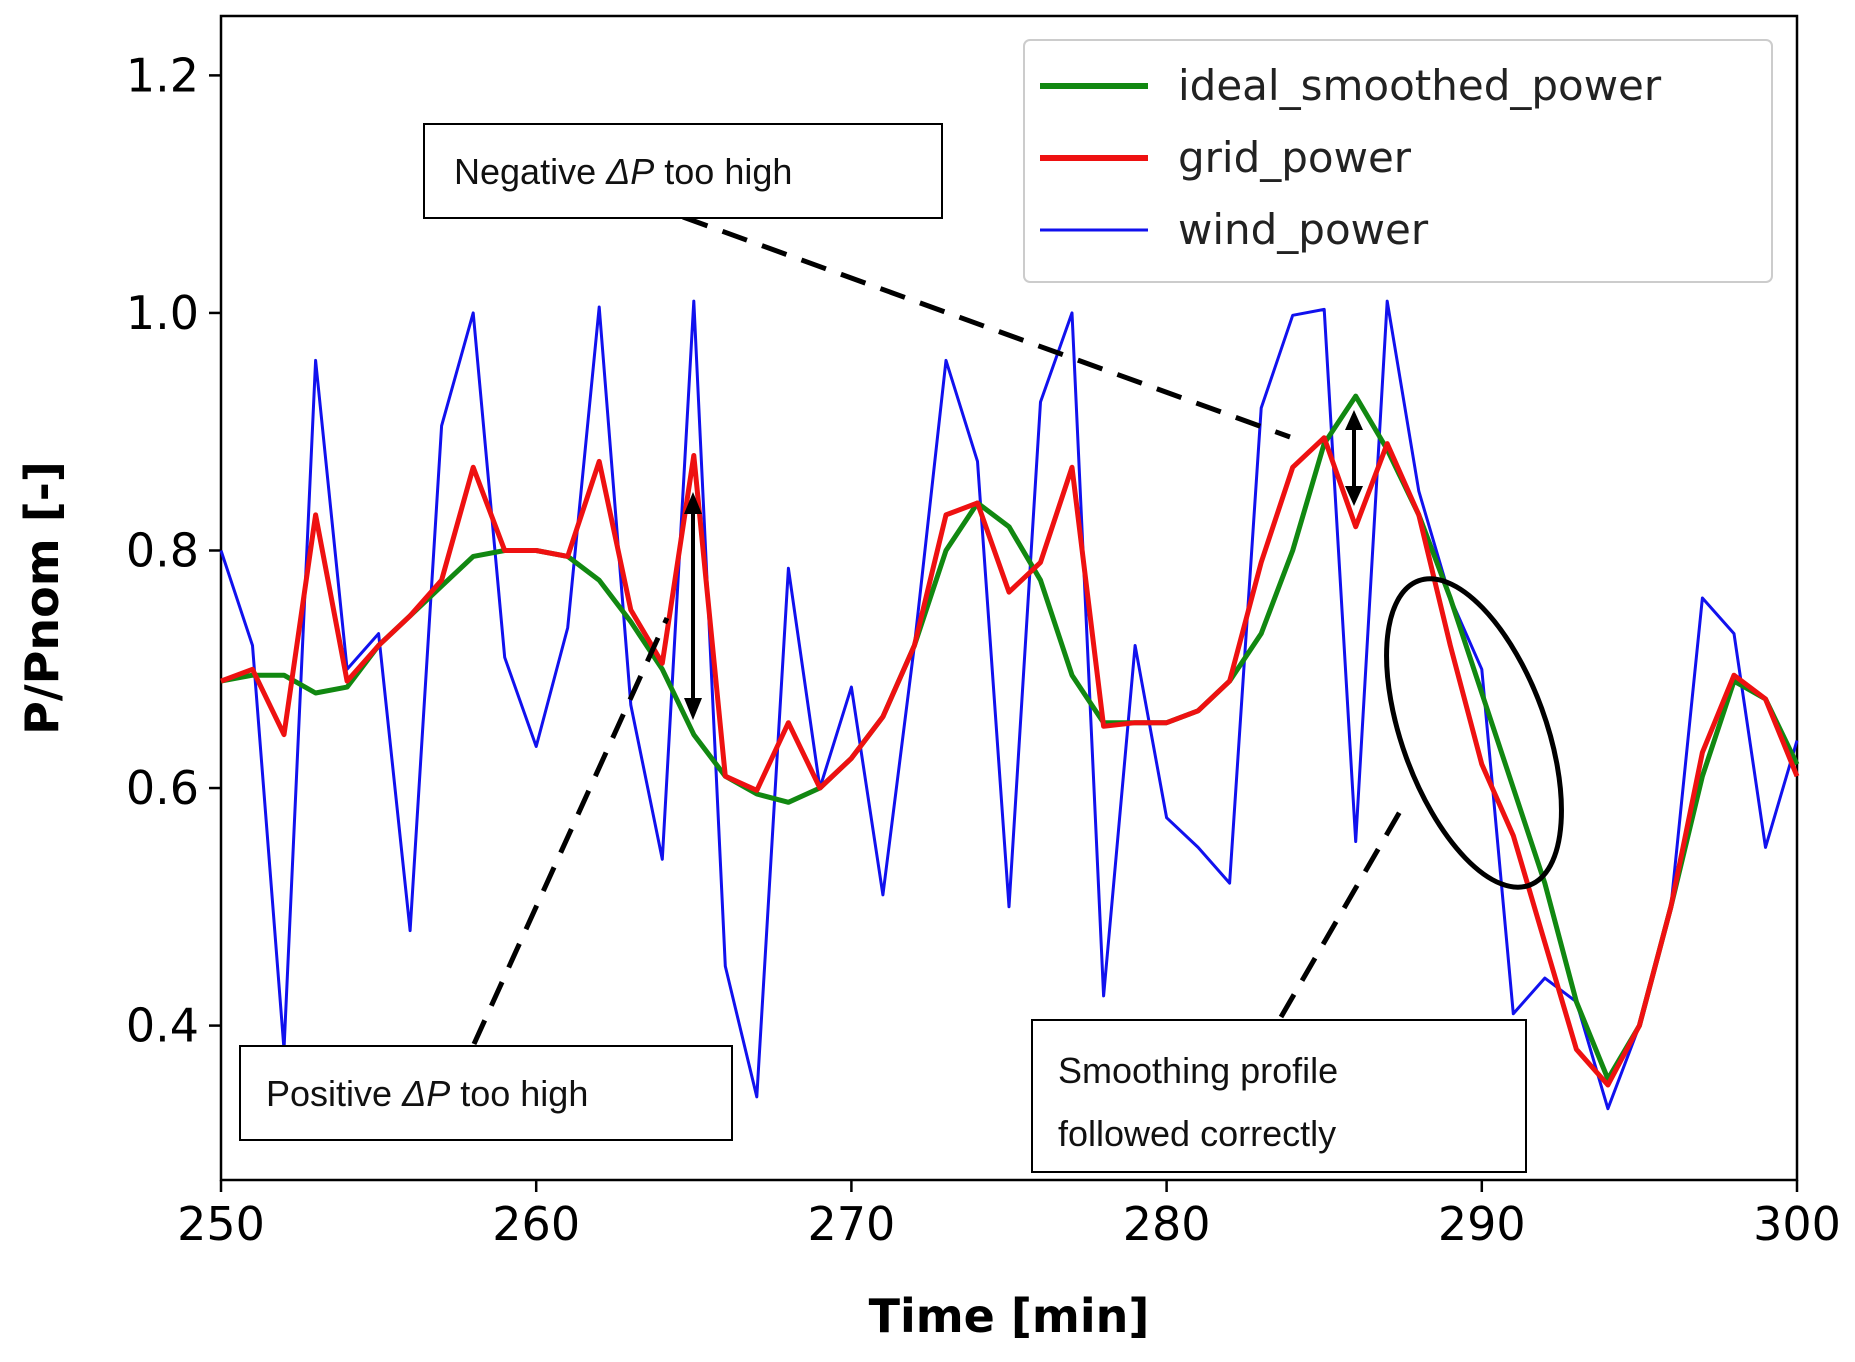  What do you see at coordinates (427, 1093) in the screenshot?
I see `svg-text: Positive ΔP too high` at bounding box center [427, 1093].